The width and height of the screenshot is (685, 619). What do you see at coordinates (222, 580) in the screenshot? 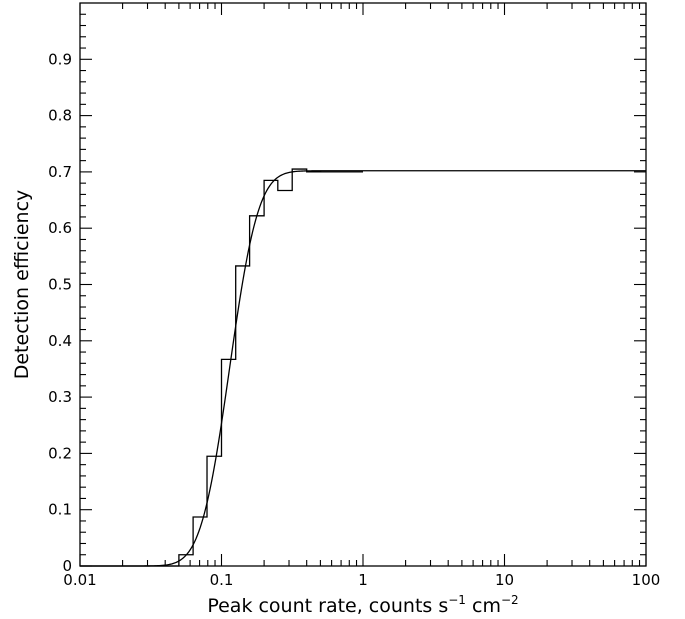
I see `x-tick-label: 0.1` at bounding box center [222, 580].